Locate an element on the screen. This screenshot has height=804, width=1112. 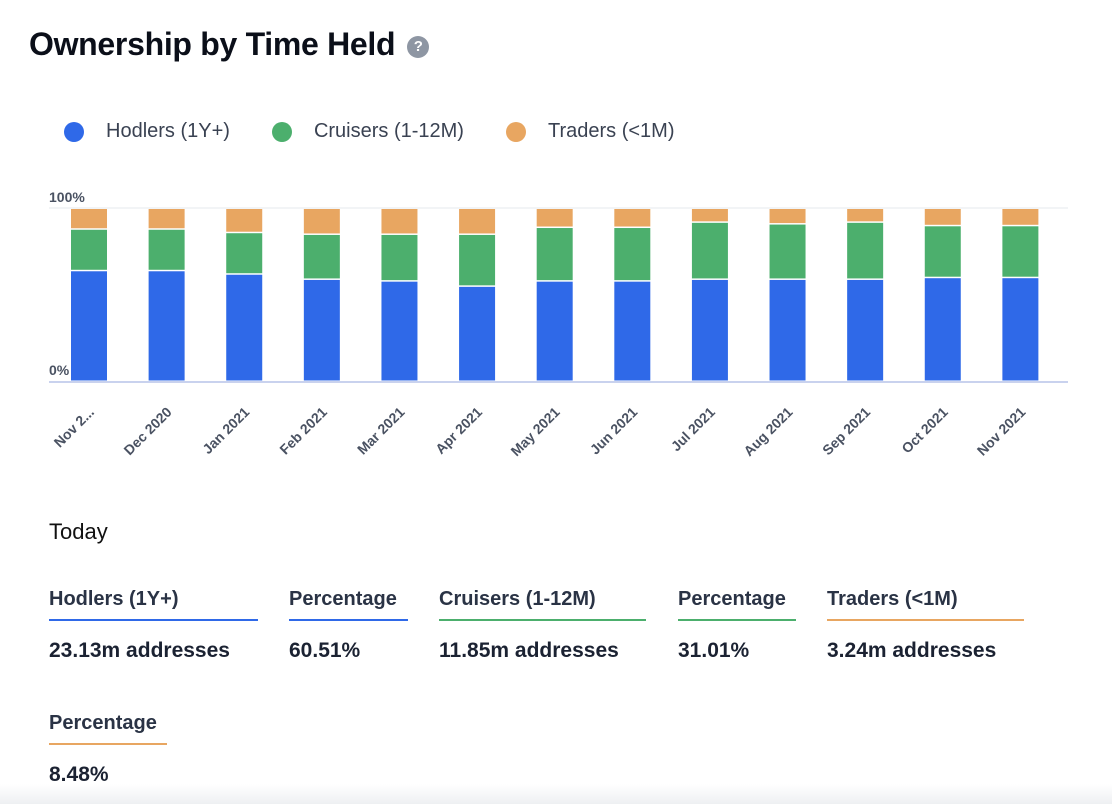
bottom-fade is located at coordinates (556, 794).